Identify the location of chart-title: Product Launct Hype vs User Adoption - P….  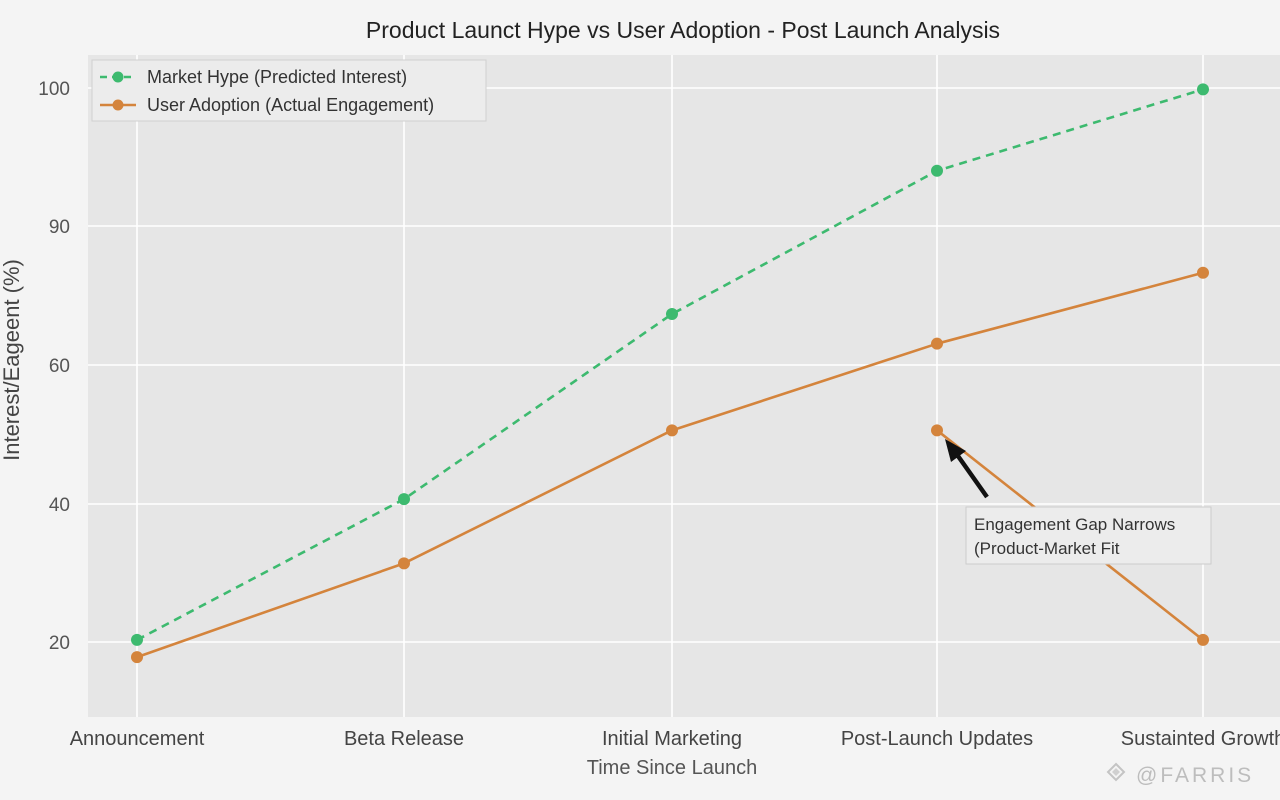
(683, 30).